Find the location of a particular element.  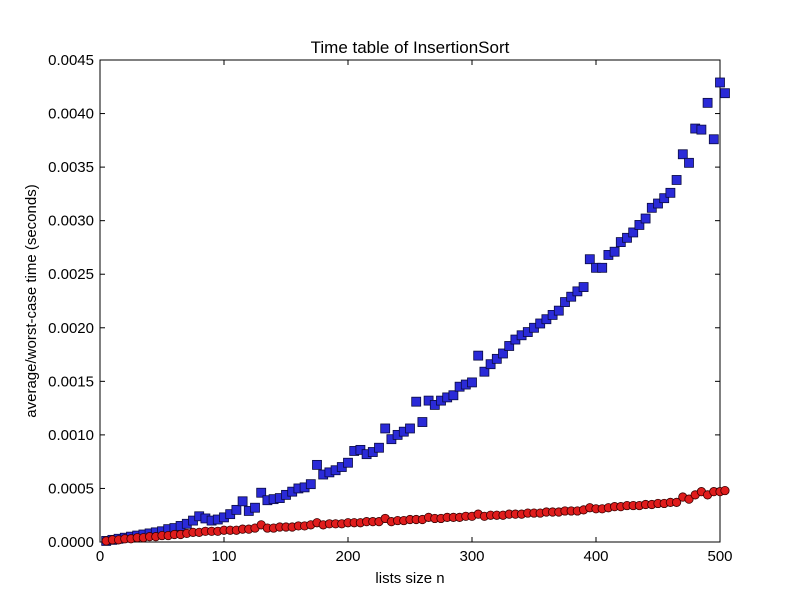

y-tick-label: 0.0035 is located at coordinates (71, 167).